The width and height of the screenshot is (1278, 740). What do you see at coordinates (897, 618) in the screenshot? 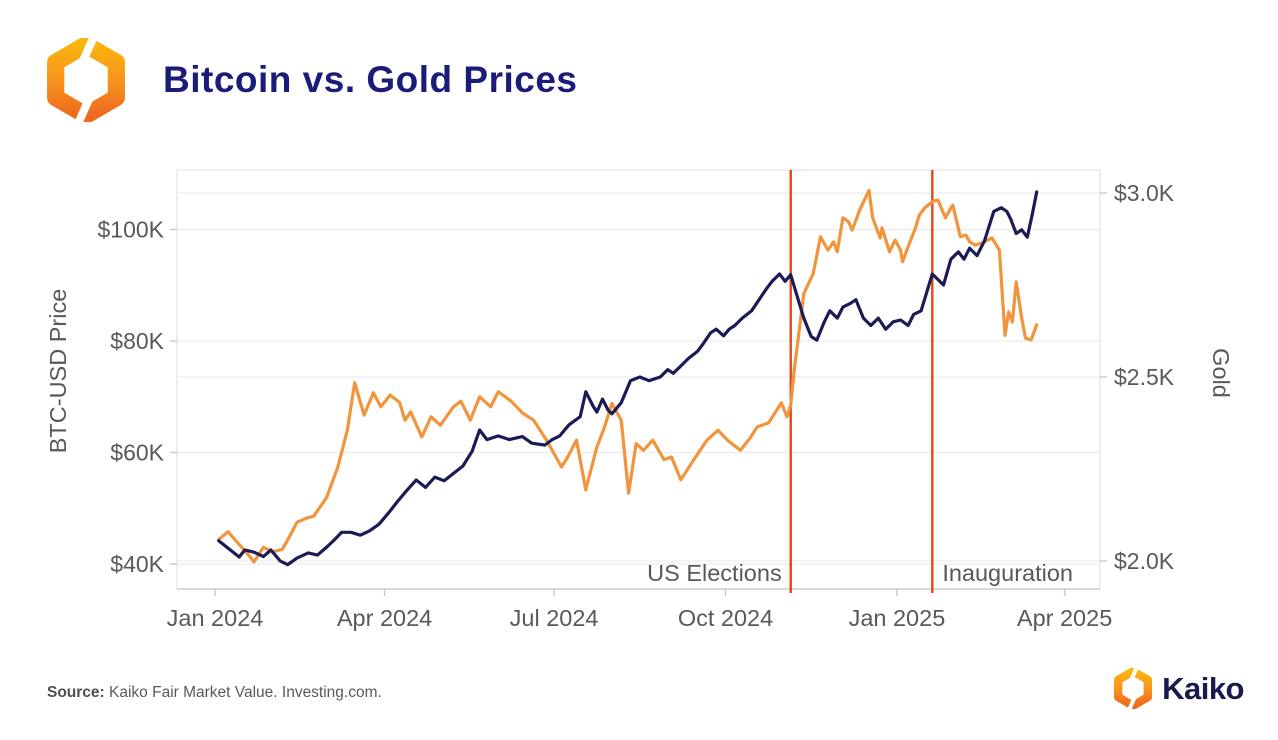
I see `x-tick-label: Jan 2025` at bounding box center [897, 618].